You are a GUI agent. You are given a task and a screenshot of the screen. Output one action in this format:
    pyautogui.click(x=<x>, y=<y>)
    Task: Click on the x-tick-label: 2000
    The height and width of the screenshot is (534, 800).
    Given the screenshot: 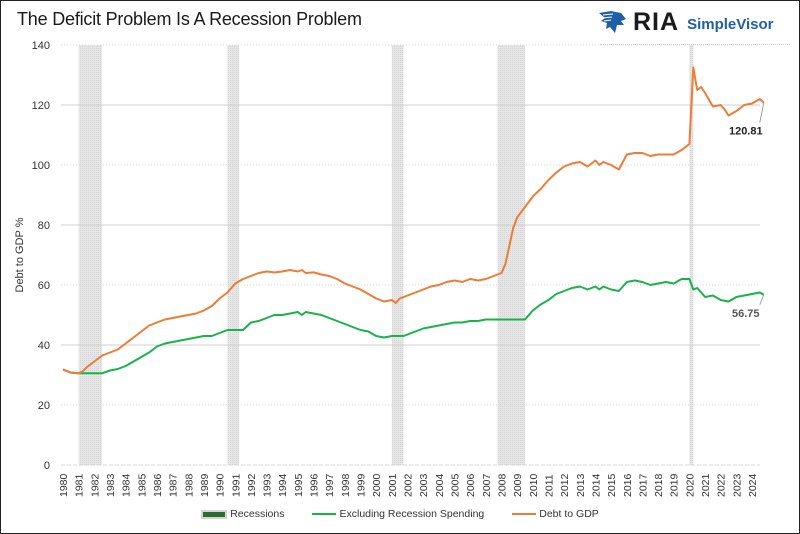 What is the action you would take?
    pyautogui.click(x=377, y=485)
    